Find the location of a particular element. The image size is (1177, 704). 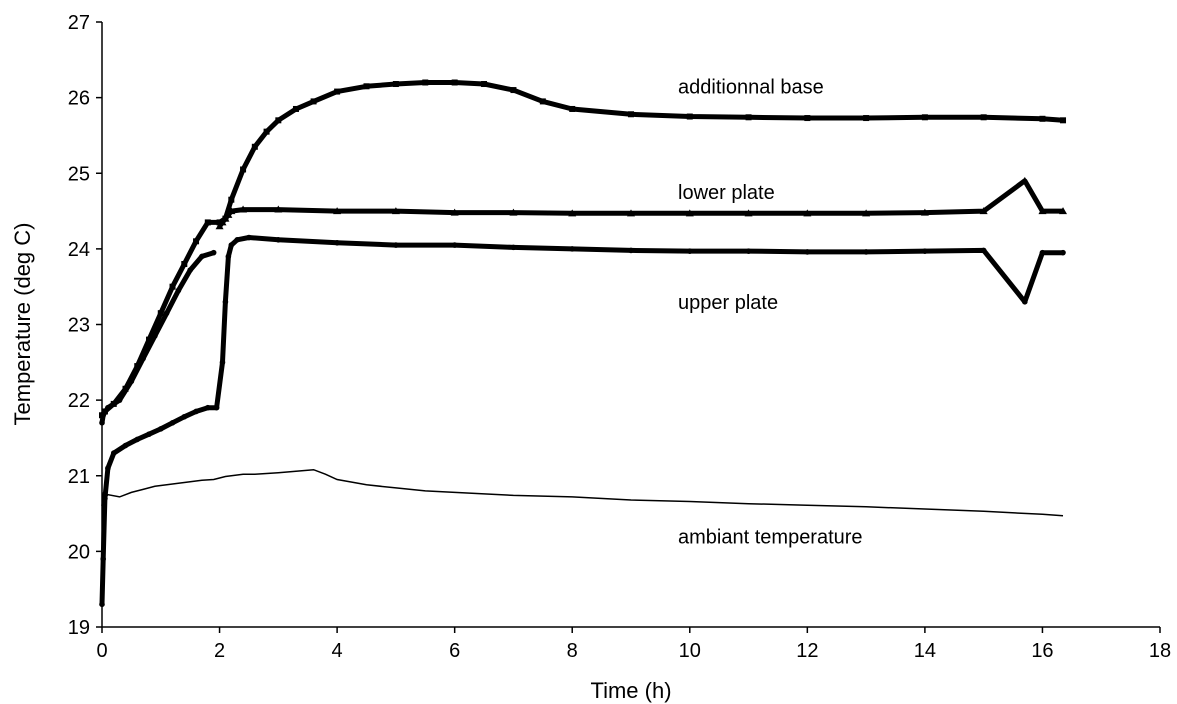

x-tick-label: 2 is located at coordinates (219, 651).